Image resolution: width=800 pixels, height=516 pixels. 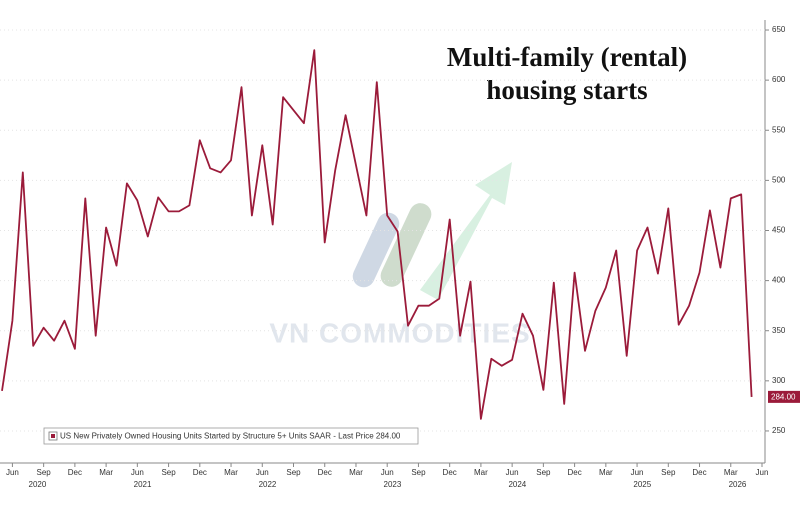 What do you see at coordinates (642, 484) in the screenshot?
I see `x-year-label: 2025` at bounding box center [642, 484].